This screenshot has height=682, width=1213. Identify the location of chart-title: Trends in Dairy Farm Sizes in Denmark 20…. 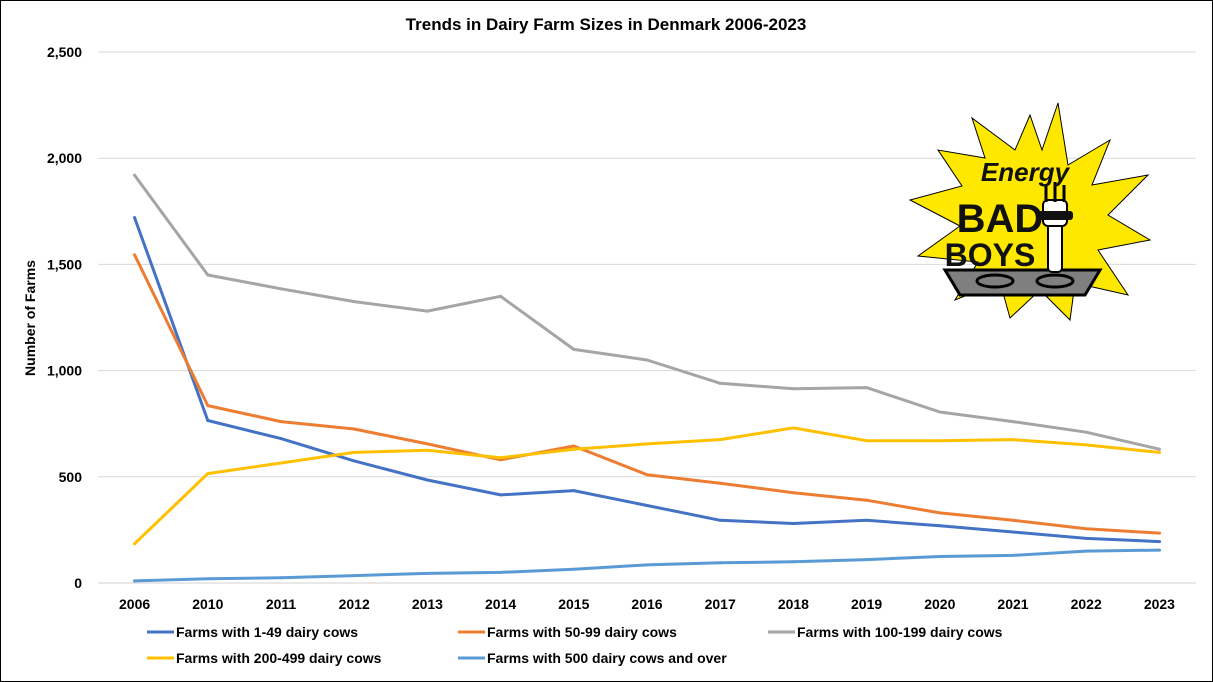
(606, 24).